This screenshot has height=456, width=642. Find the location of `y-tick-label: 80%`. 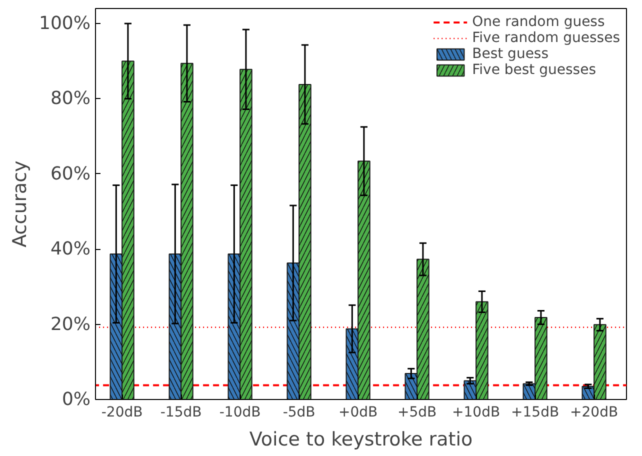

y-tick-label: 80% is located at coordinates (70, 99).